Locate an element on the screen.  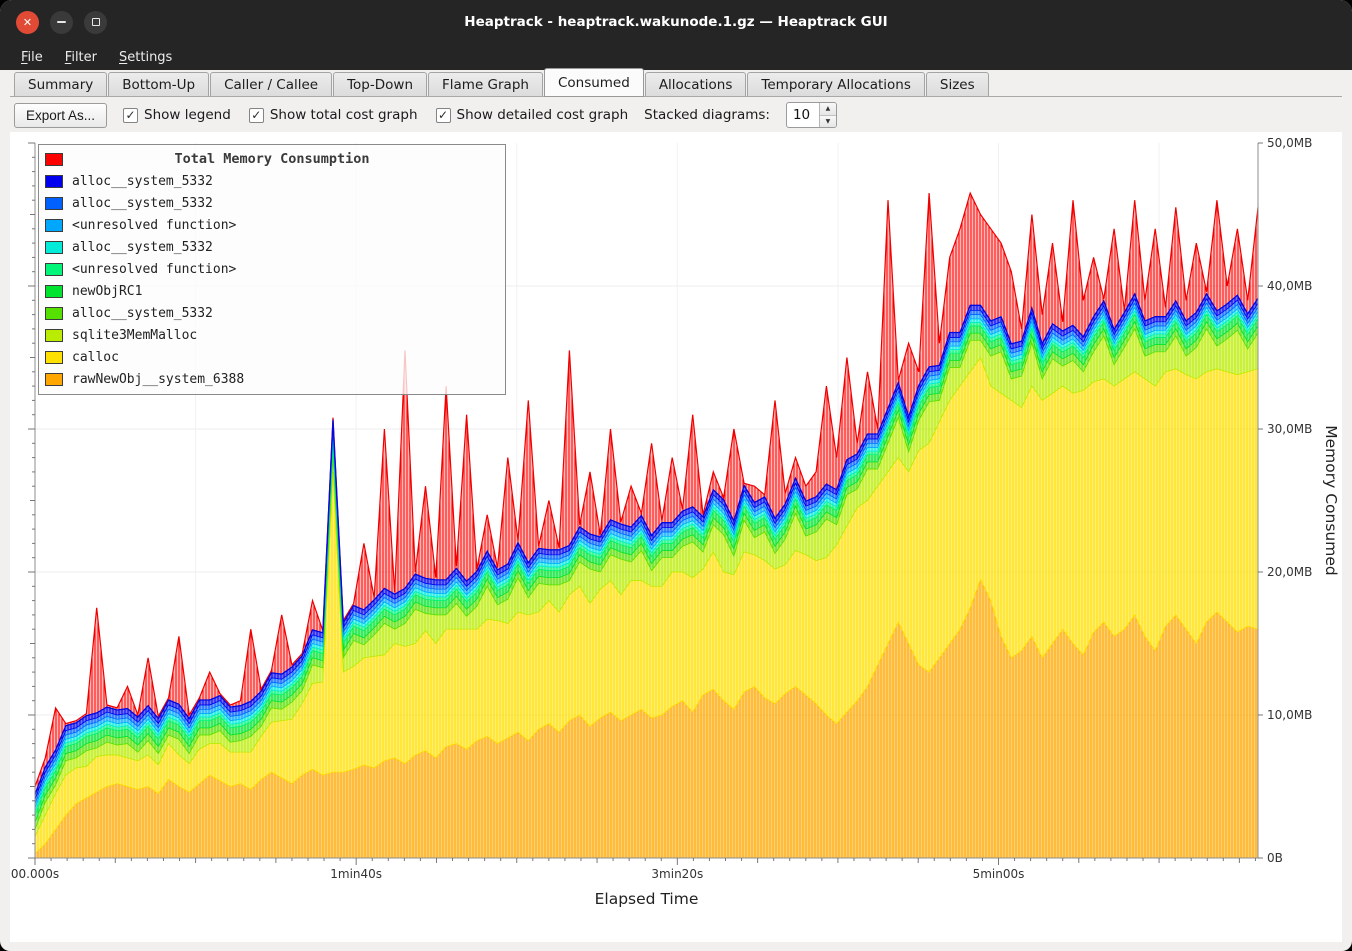
menu-item-filter: Filter is located at coordinates (80, 57).